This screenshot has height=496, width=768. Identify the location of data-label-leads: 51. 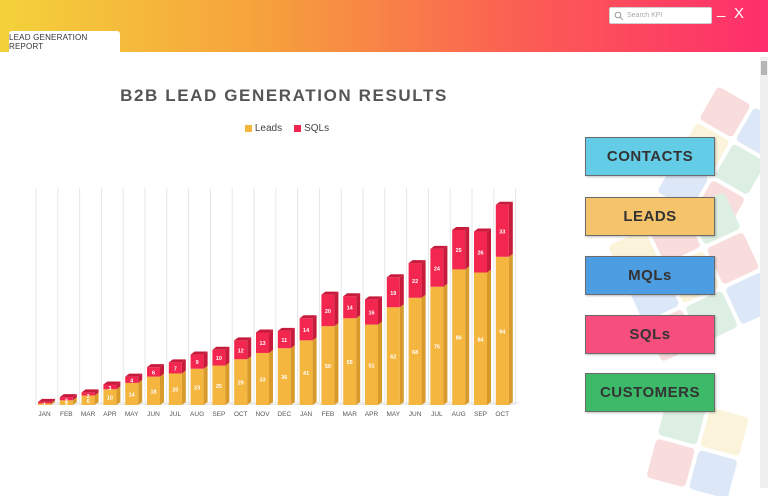
(371, 366).